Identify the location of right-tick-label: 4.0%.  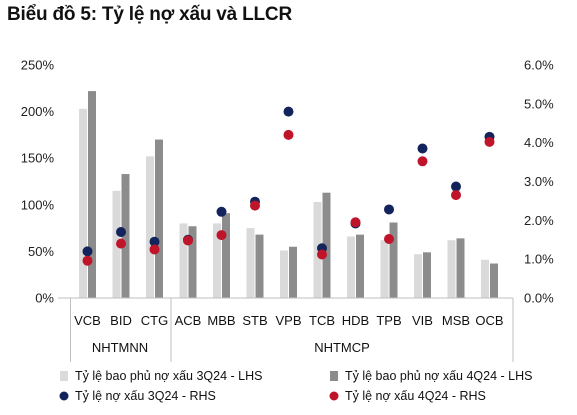
(539, 142).